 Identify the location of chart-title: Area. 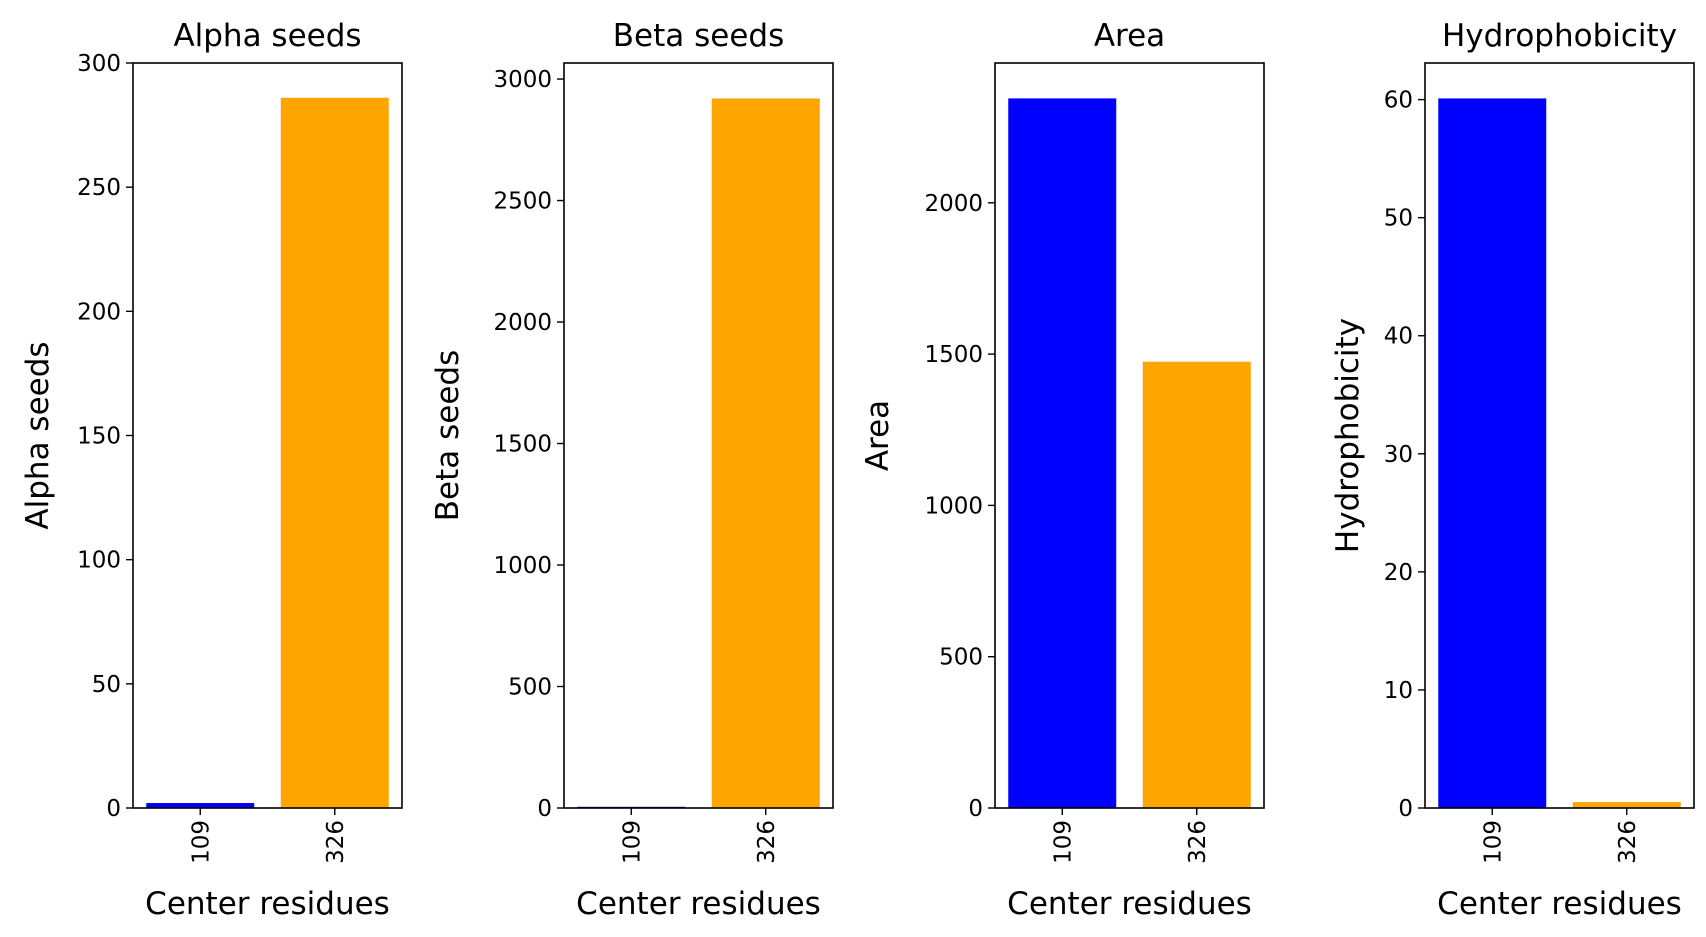
(1129, 36).